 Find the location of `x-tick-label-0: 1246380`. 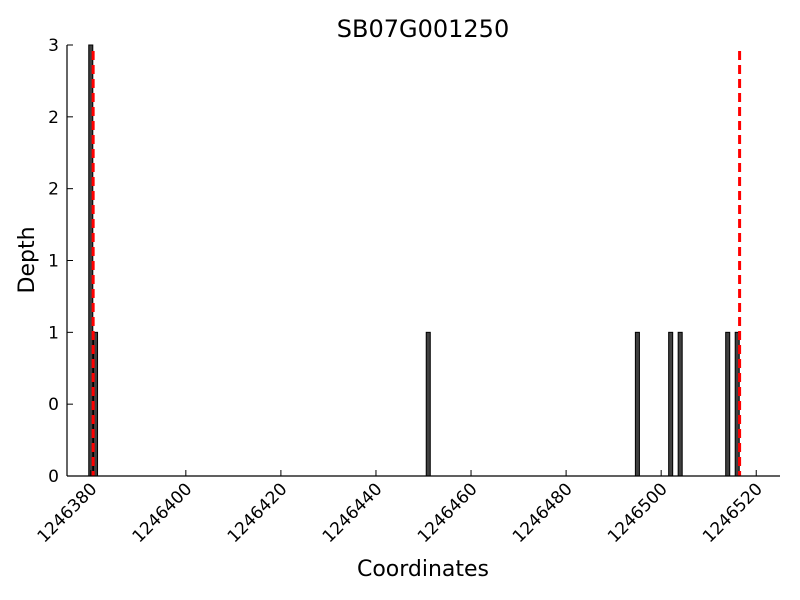

x-tick-label-0: 1246380 is located at coordinates (68, 513).